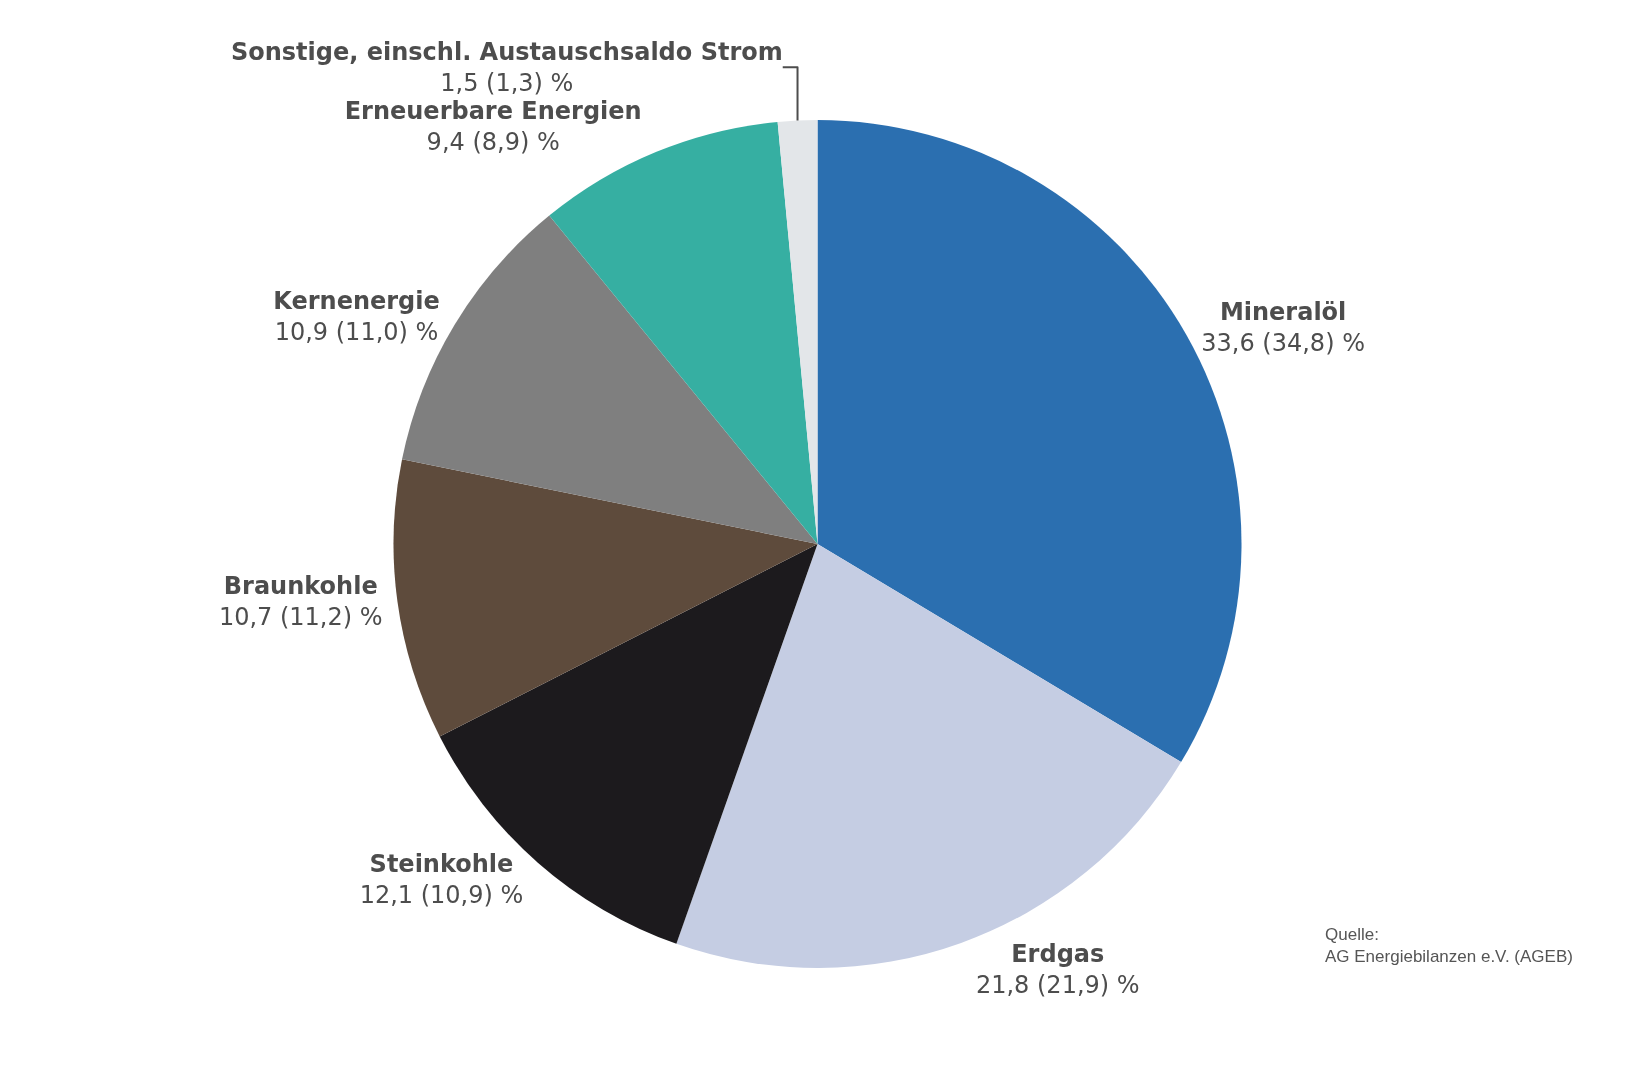 This screenshot has height=1078, width=1635. What do you see at coordinates (1057, 984) in the screenshot?
I see `data-label: 21,8 (21,9) %` at bounding box center [1057, 984].